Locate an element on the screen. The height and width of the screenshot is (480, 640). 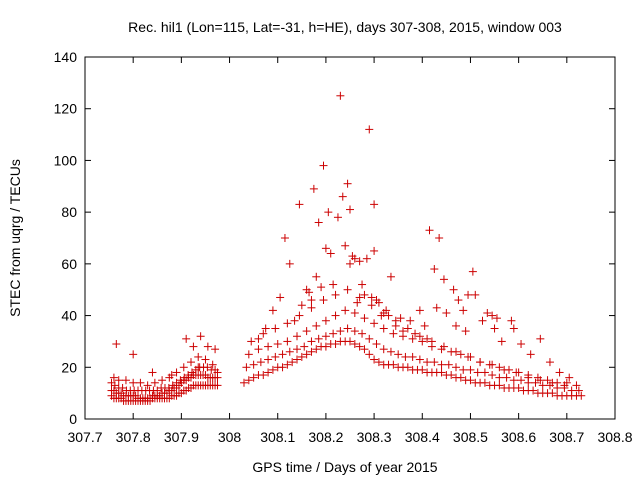
x-axis-title: GPS time / Days of year 2015 is located at coordinates (344, 467).